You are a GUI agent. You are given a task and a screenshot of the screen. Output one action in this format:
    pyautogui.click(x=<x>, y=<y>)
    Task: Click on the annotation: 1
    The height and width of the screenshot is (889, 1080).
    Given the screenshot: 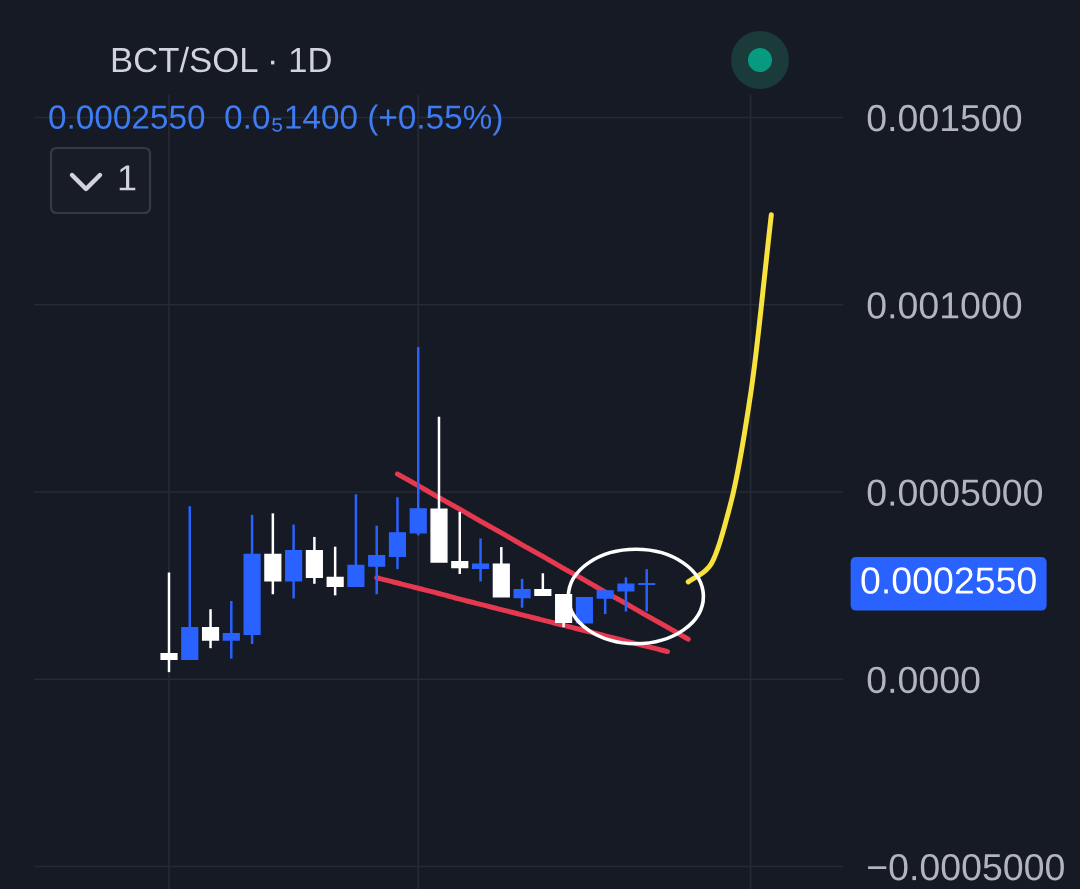 What is the action you would take?
    pyautogui.click(x=127, y=178)
    